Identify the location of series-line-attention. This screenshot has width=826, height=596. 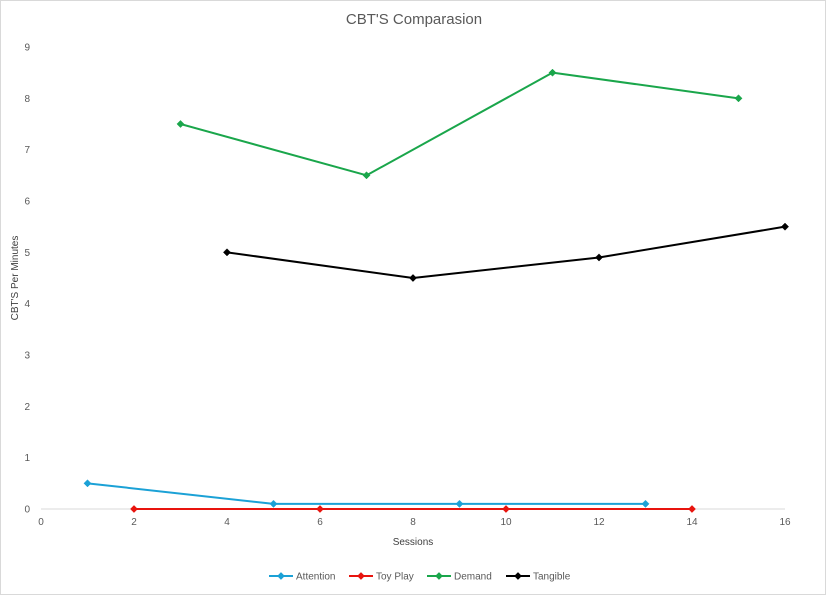
(366, 493).